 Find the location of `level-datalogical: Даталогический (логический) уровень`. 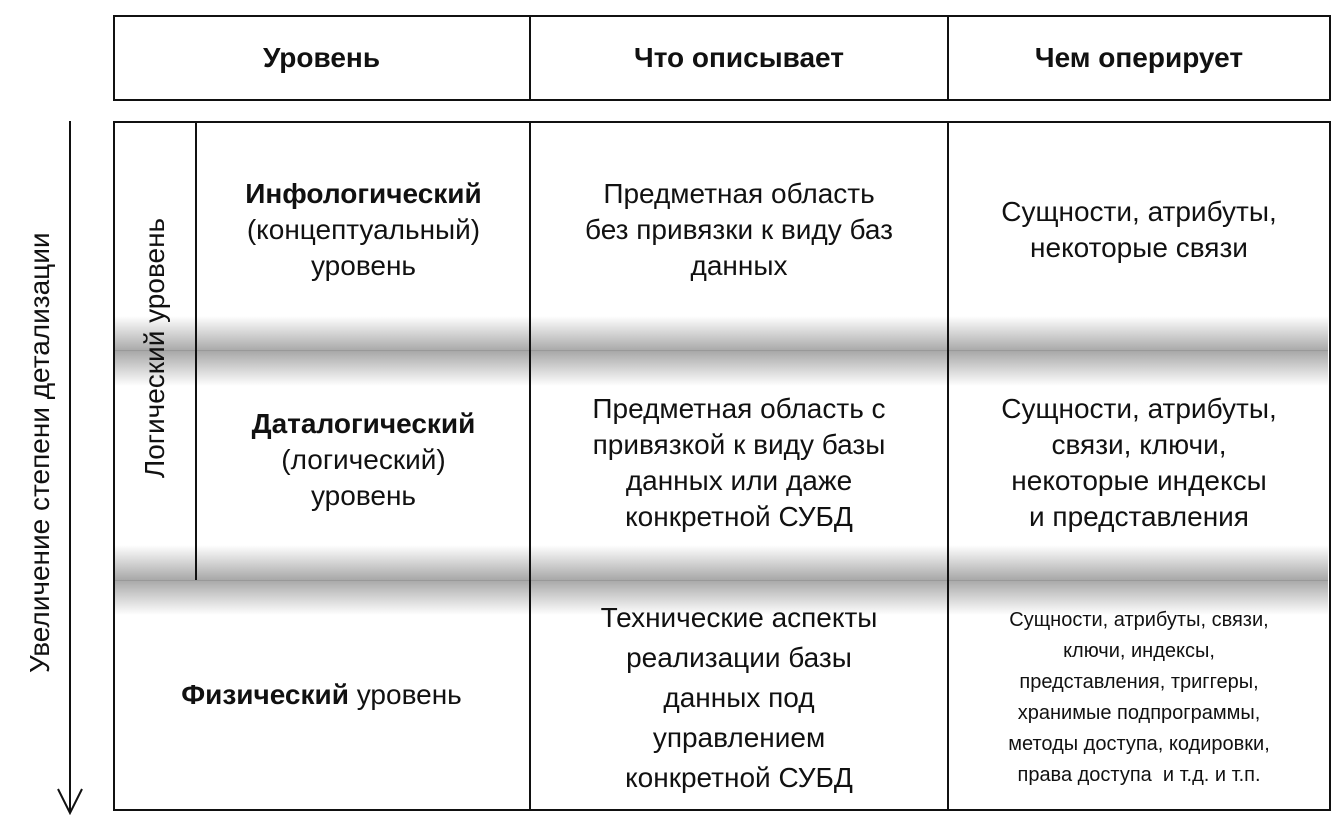

level-datalogical: Даталогический (логический) уровень is located at coordinates (363, 460).